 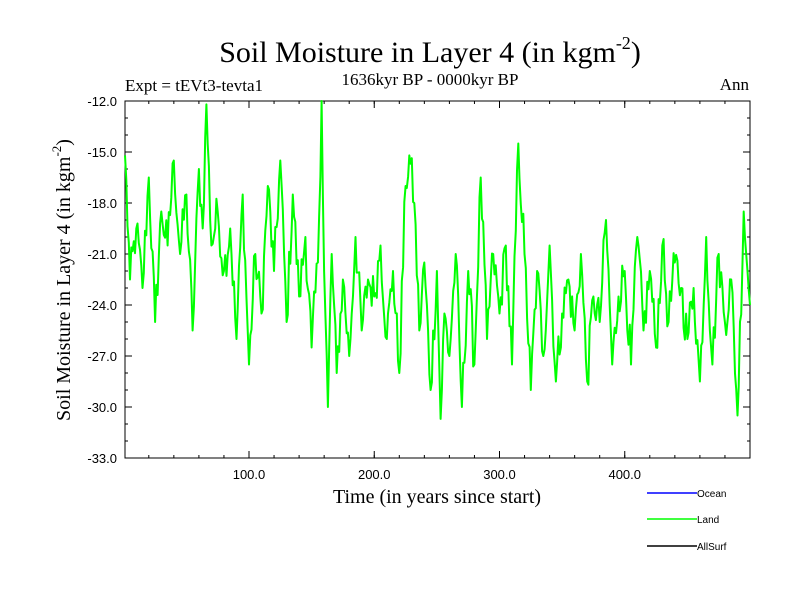 I want to click on y-tick-label: -18.0, so click(x=102, y=203).